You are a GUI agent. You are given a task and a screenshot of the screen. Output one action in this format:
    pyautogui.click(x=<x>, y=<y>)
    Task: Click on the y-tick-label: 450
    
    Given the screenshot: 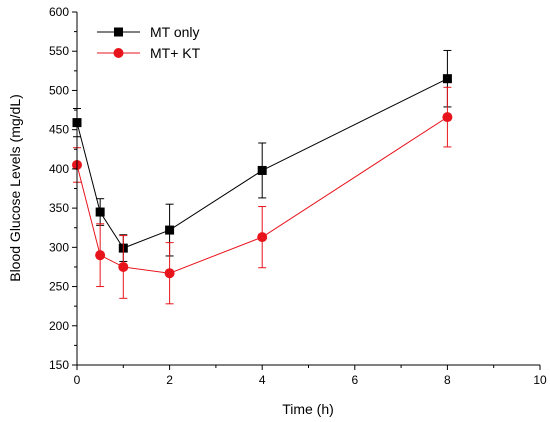 What is the action you would take?
    pyautogui.click(x=59, y=130)
    